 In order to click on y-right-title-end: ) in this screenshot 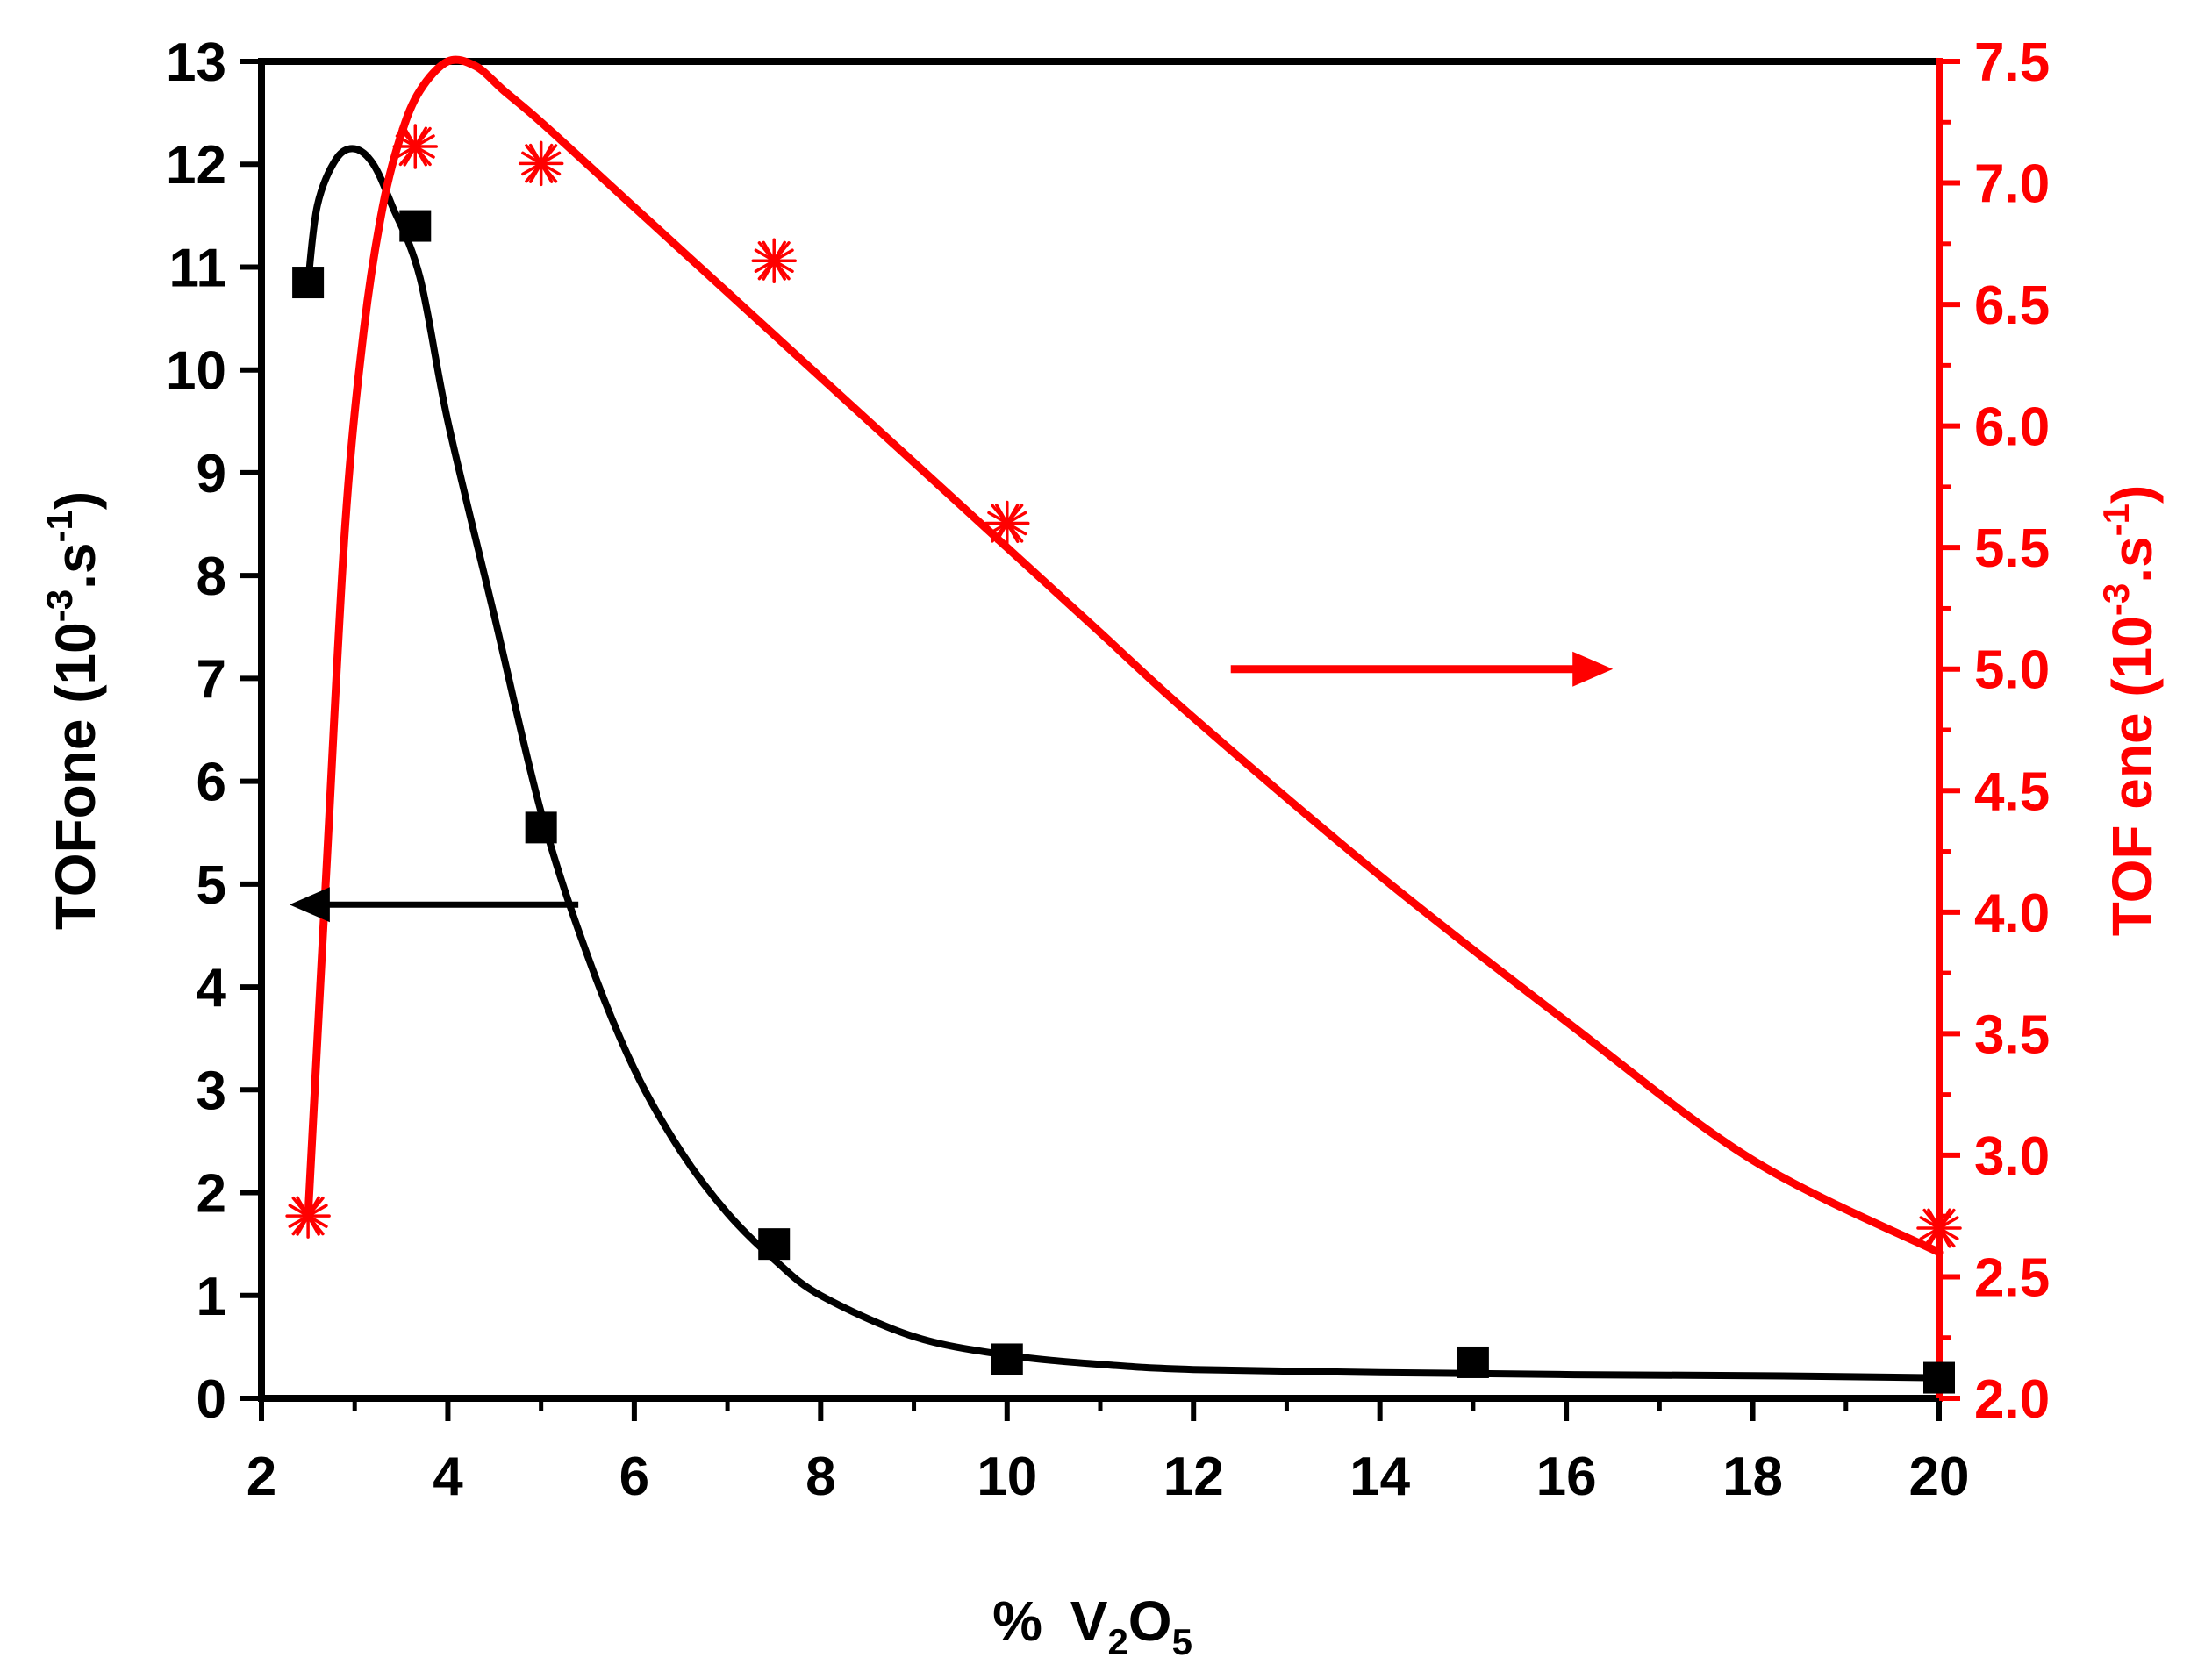, I will do `click(2132, 494)`.